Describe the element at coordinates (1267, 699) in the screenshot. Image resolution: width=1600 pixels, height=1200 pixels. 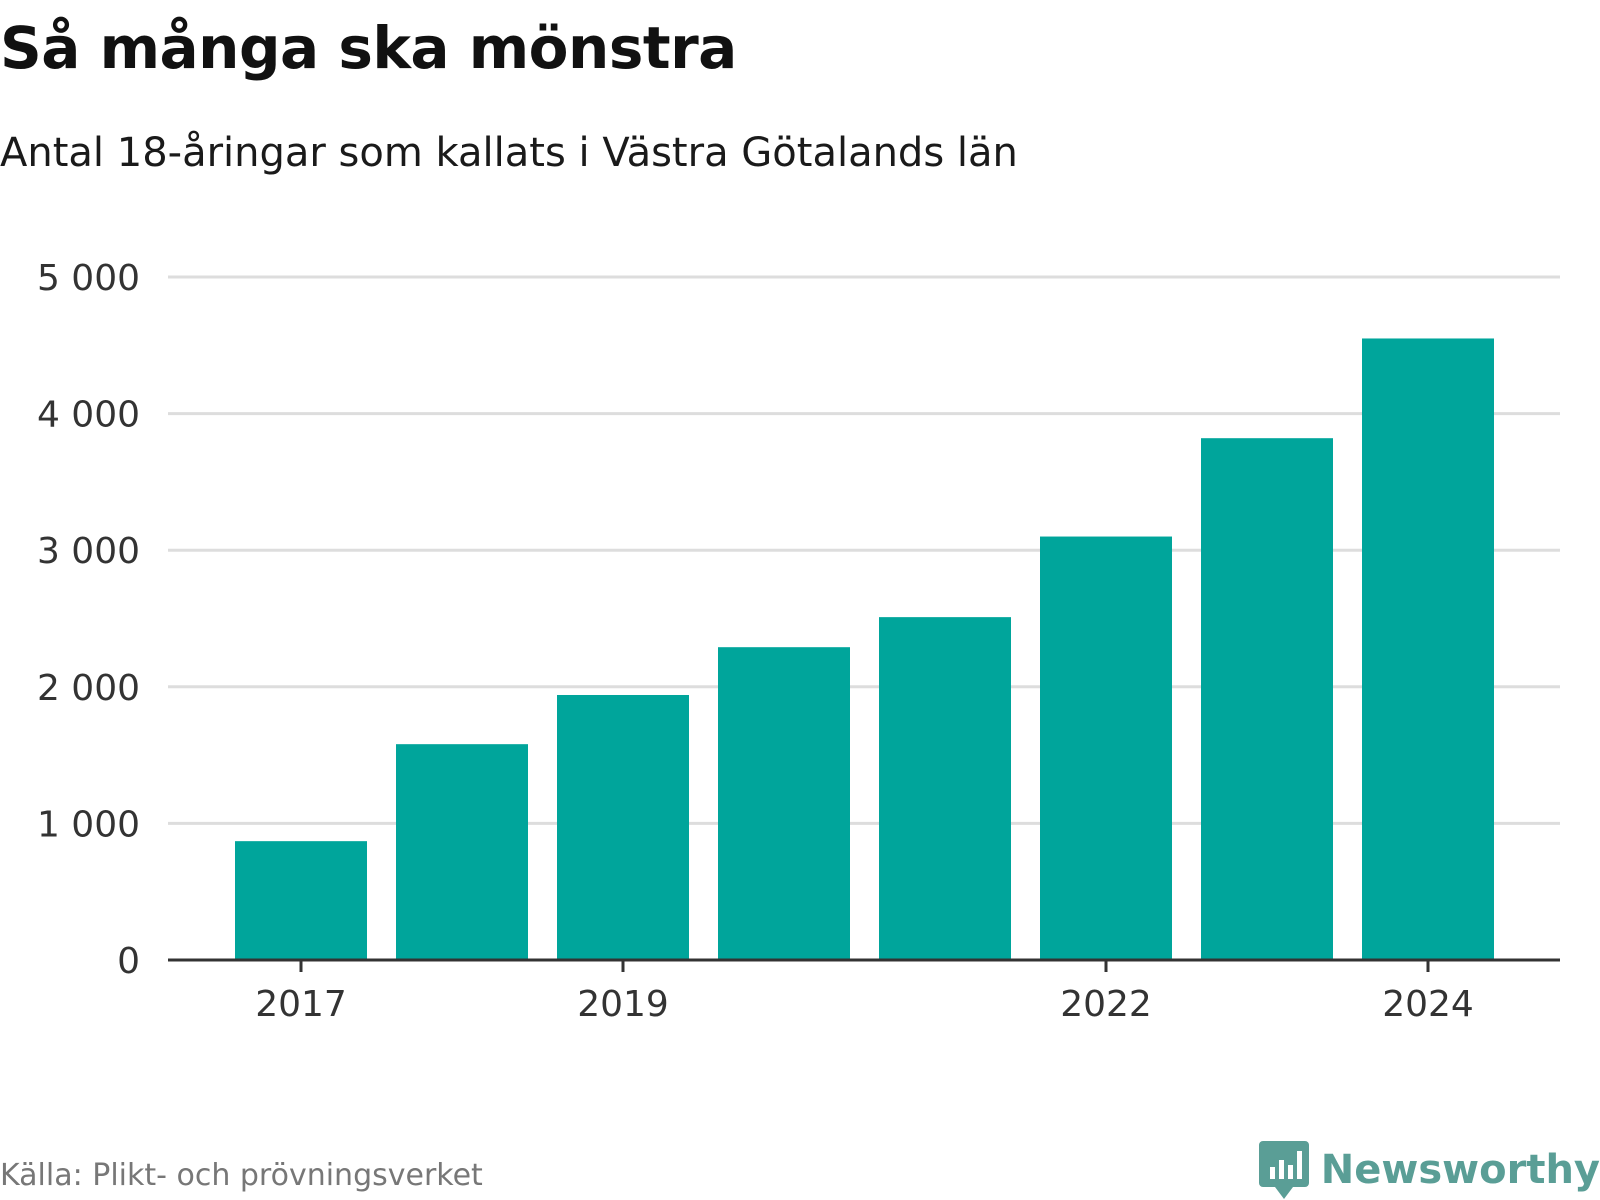
I see `bar-2023` at that location.